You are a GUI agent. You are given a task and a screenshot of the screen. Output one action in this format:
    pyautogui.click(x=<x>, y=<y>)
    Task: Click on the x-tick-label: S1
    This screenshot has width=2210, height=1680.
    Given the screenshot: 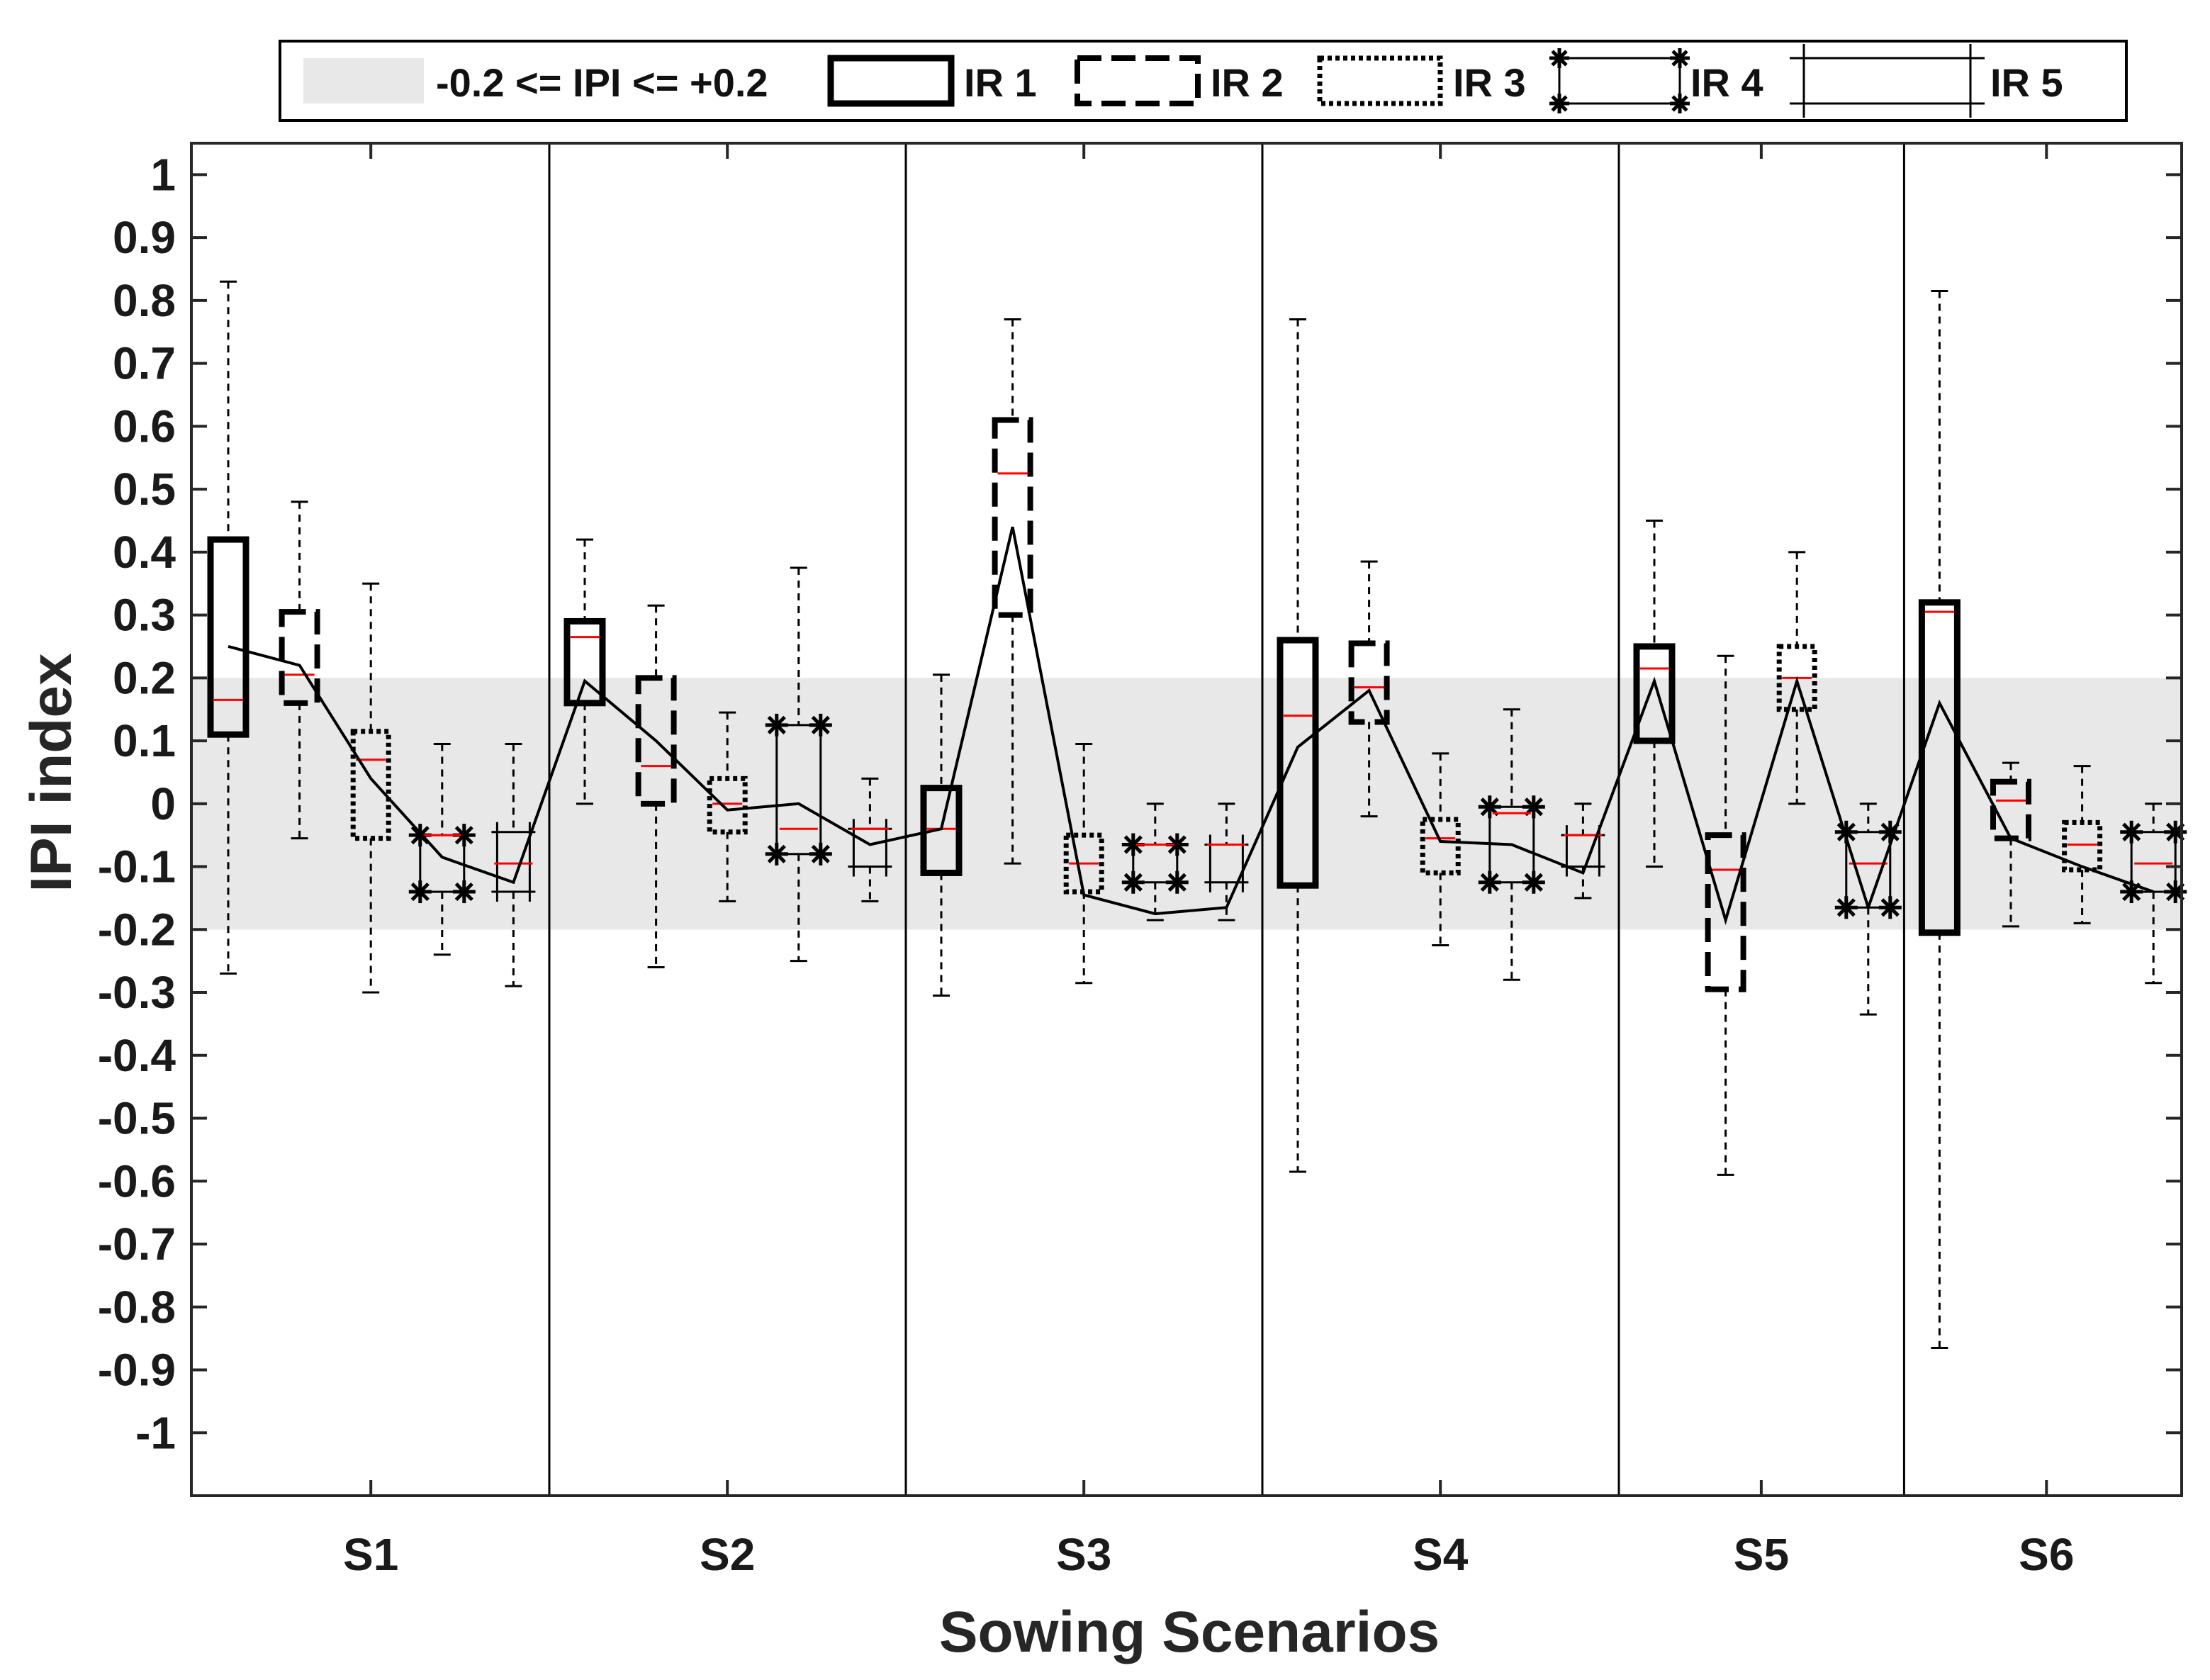 What is the action you would take?
    pyautogui.click(x=370, y=1555)
    